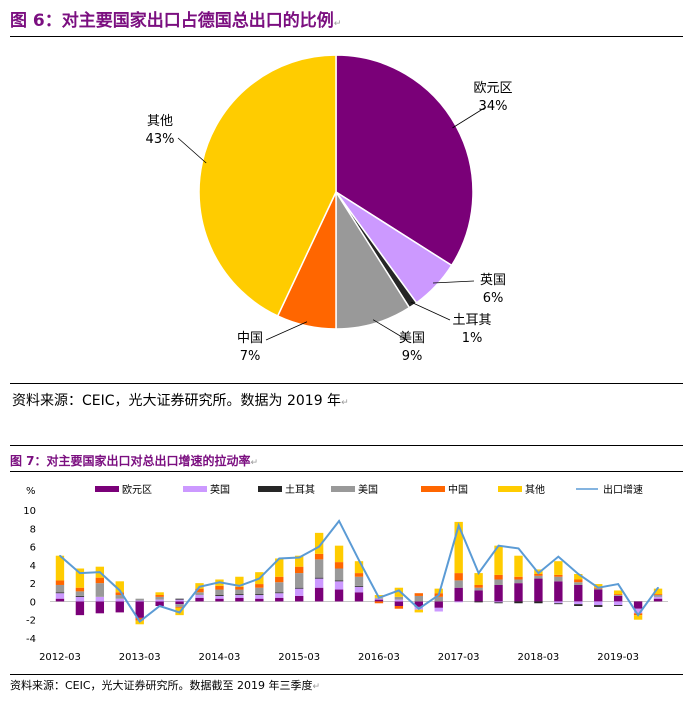  What do you see at coordinates (459, 657) in the screenshot?
I see `x-tick-label: 2017-03` at bounding box center [459, 657].